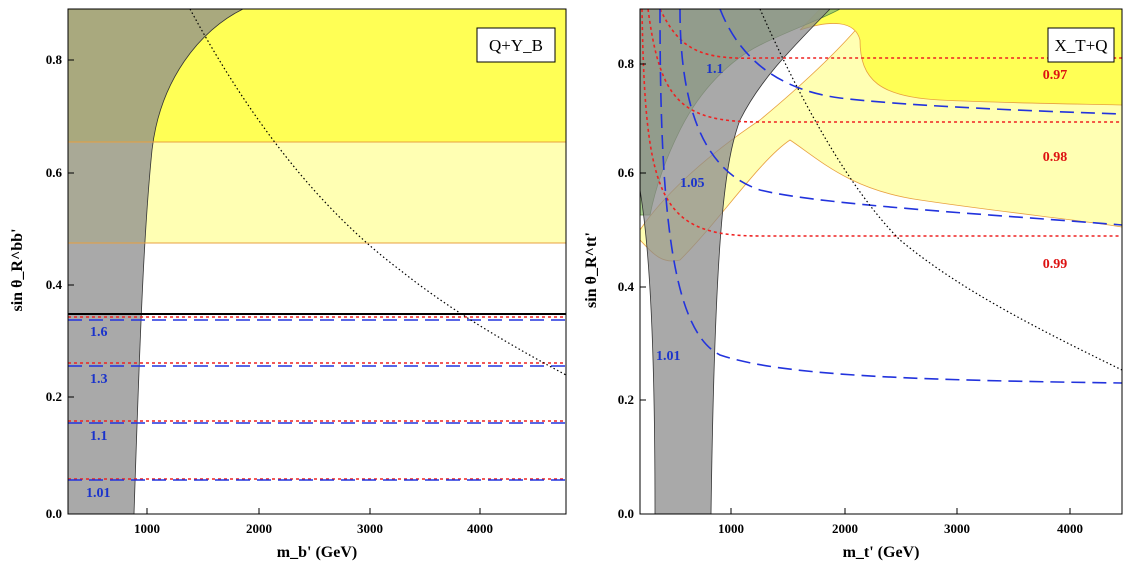 Image resolution: width=1131 pixels, height=565 pixels. I want to click on left-curve-label-1: 1.6, so click(99, 332).